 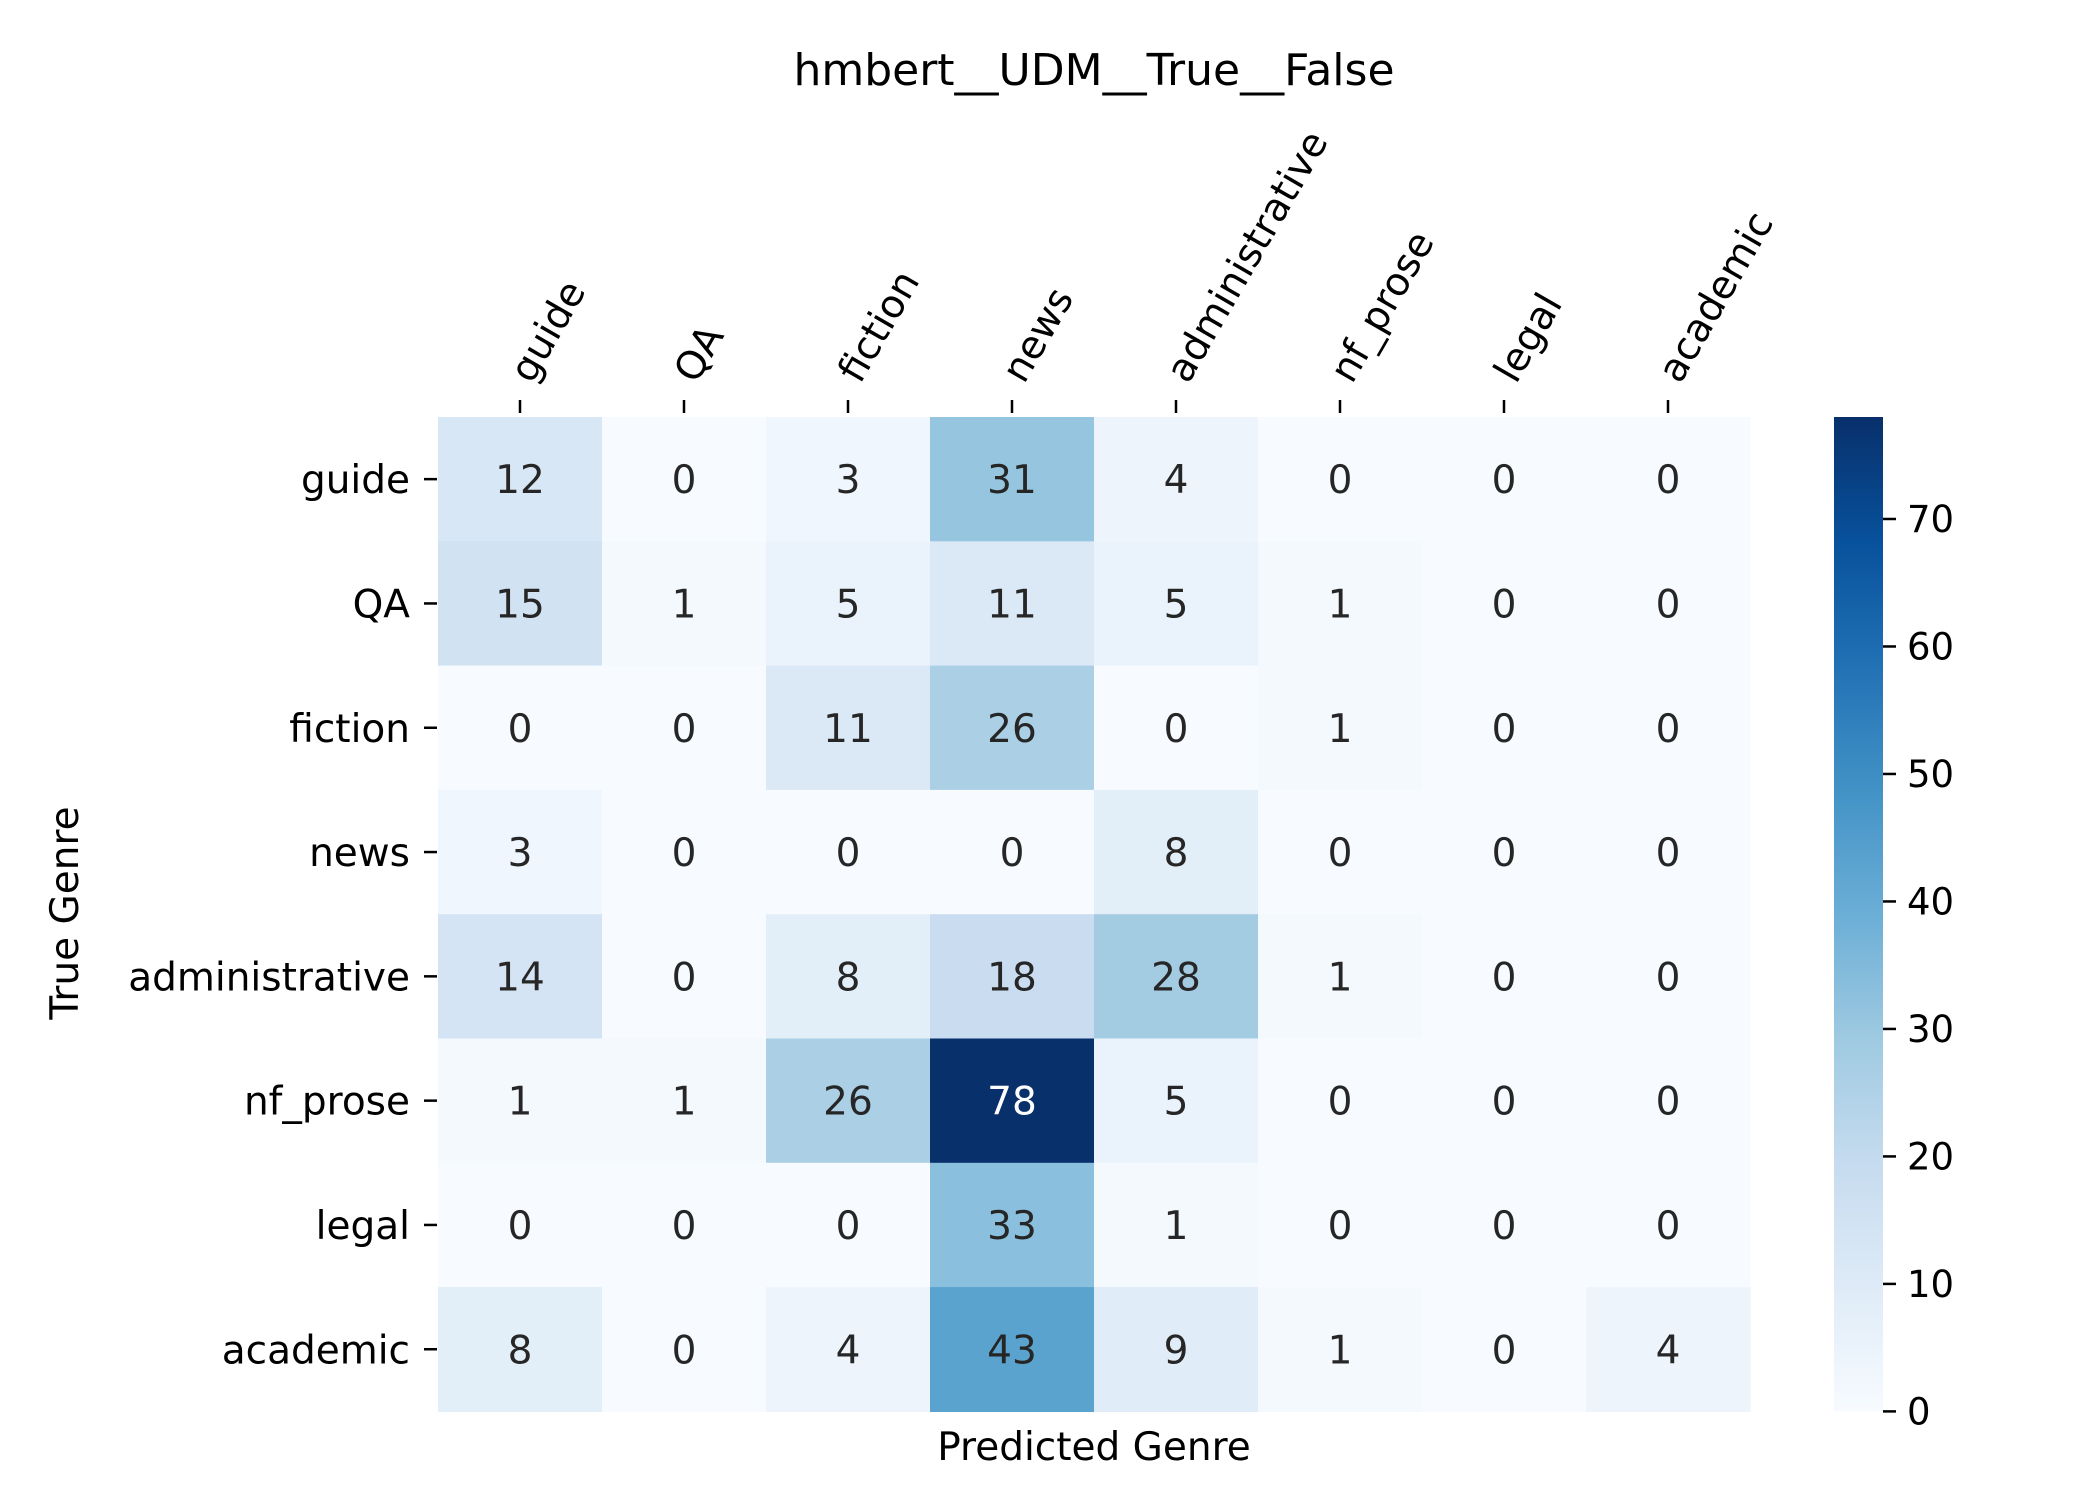 I want to click on cell-qa-news, so click(x=1012, y=604).